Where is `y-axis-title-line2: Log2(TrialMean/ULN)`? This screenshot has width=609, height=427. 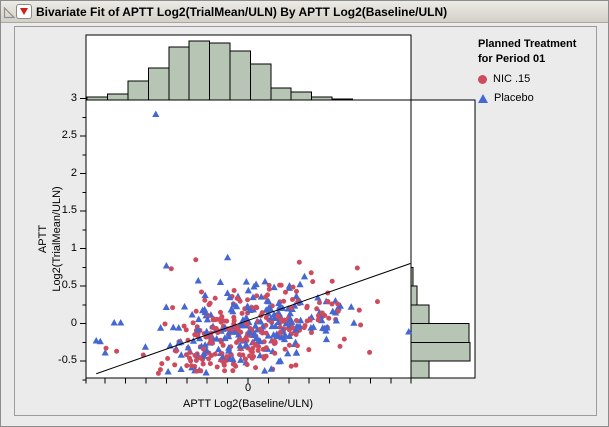 y-axis-title-line2: Log2(TrialMean/ULN) is located at coordinates (57, 239).